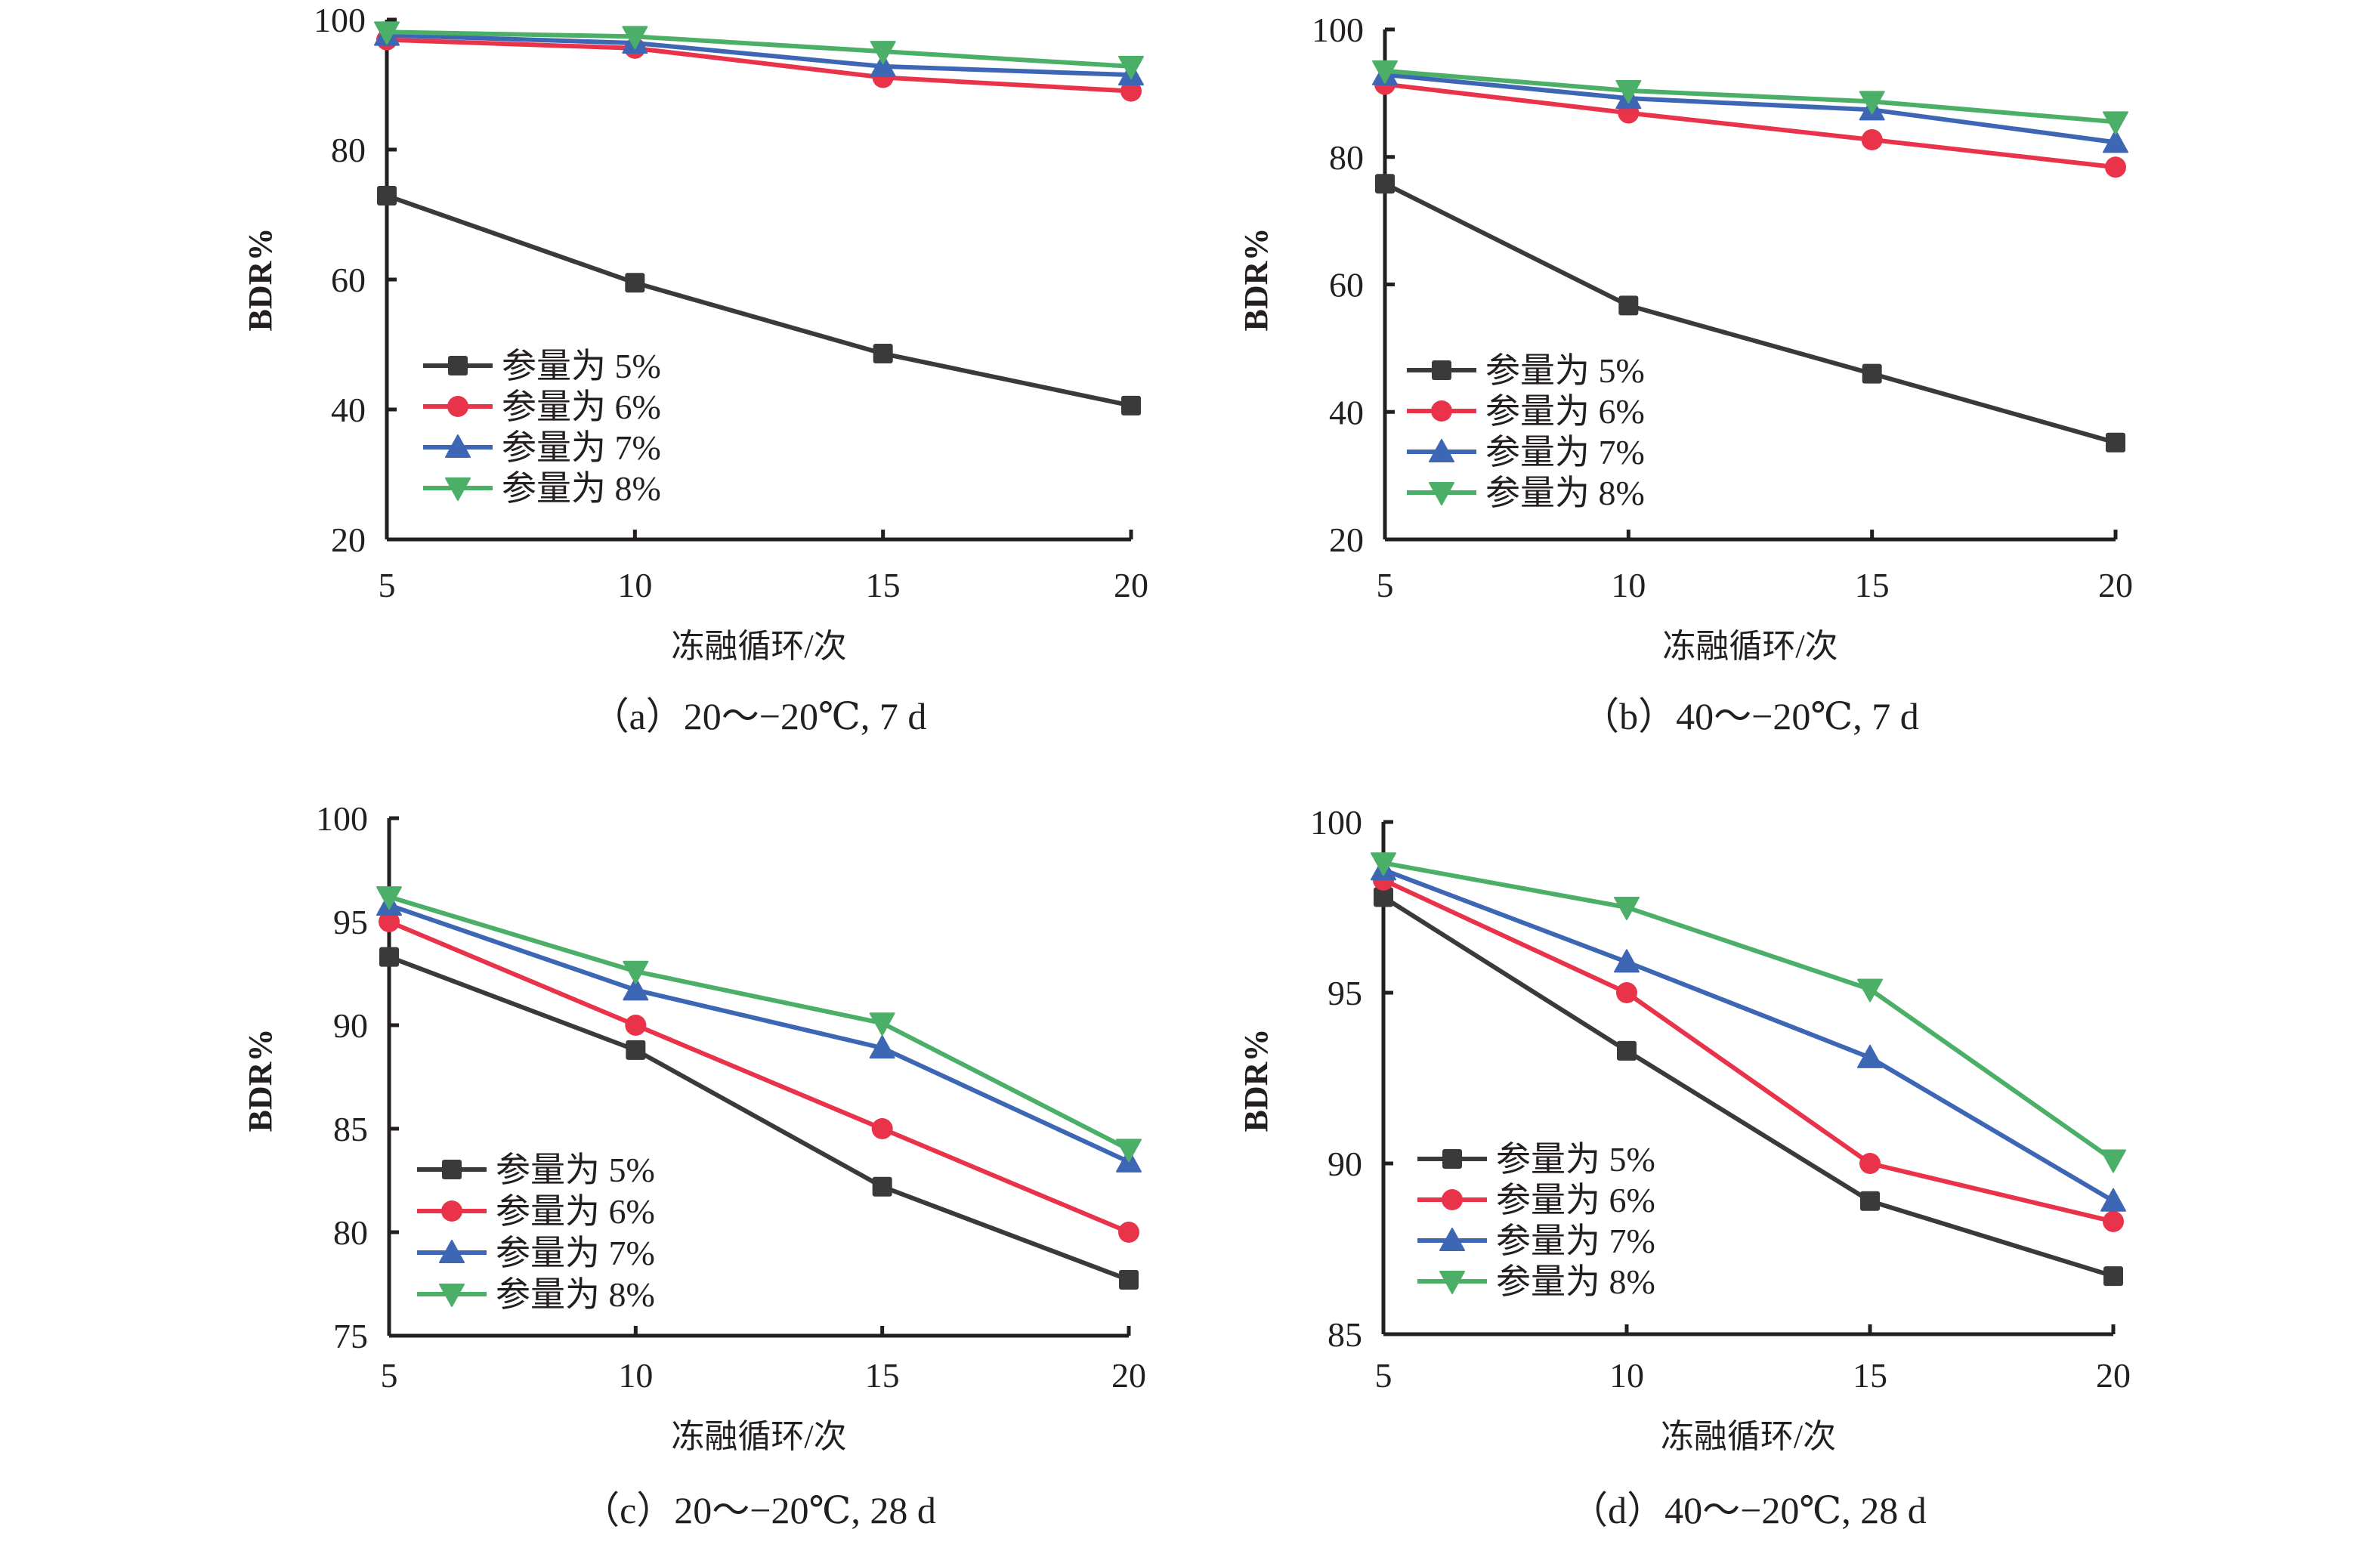  What do you see at coordinates (1748, 1510) in the screenshot?
I see `panel-caption: （d）40～−20℃, 28 d` at bounding box center [1748, 1510].